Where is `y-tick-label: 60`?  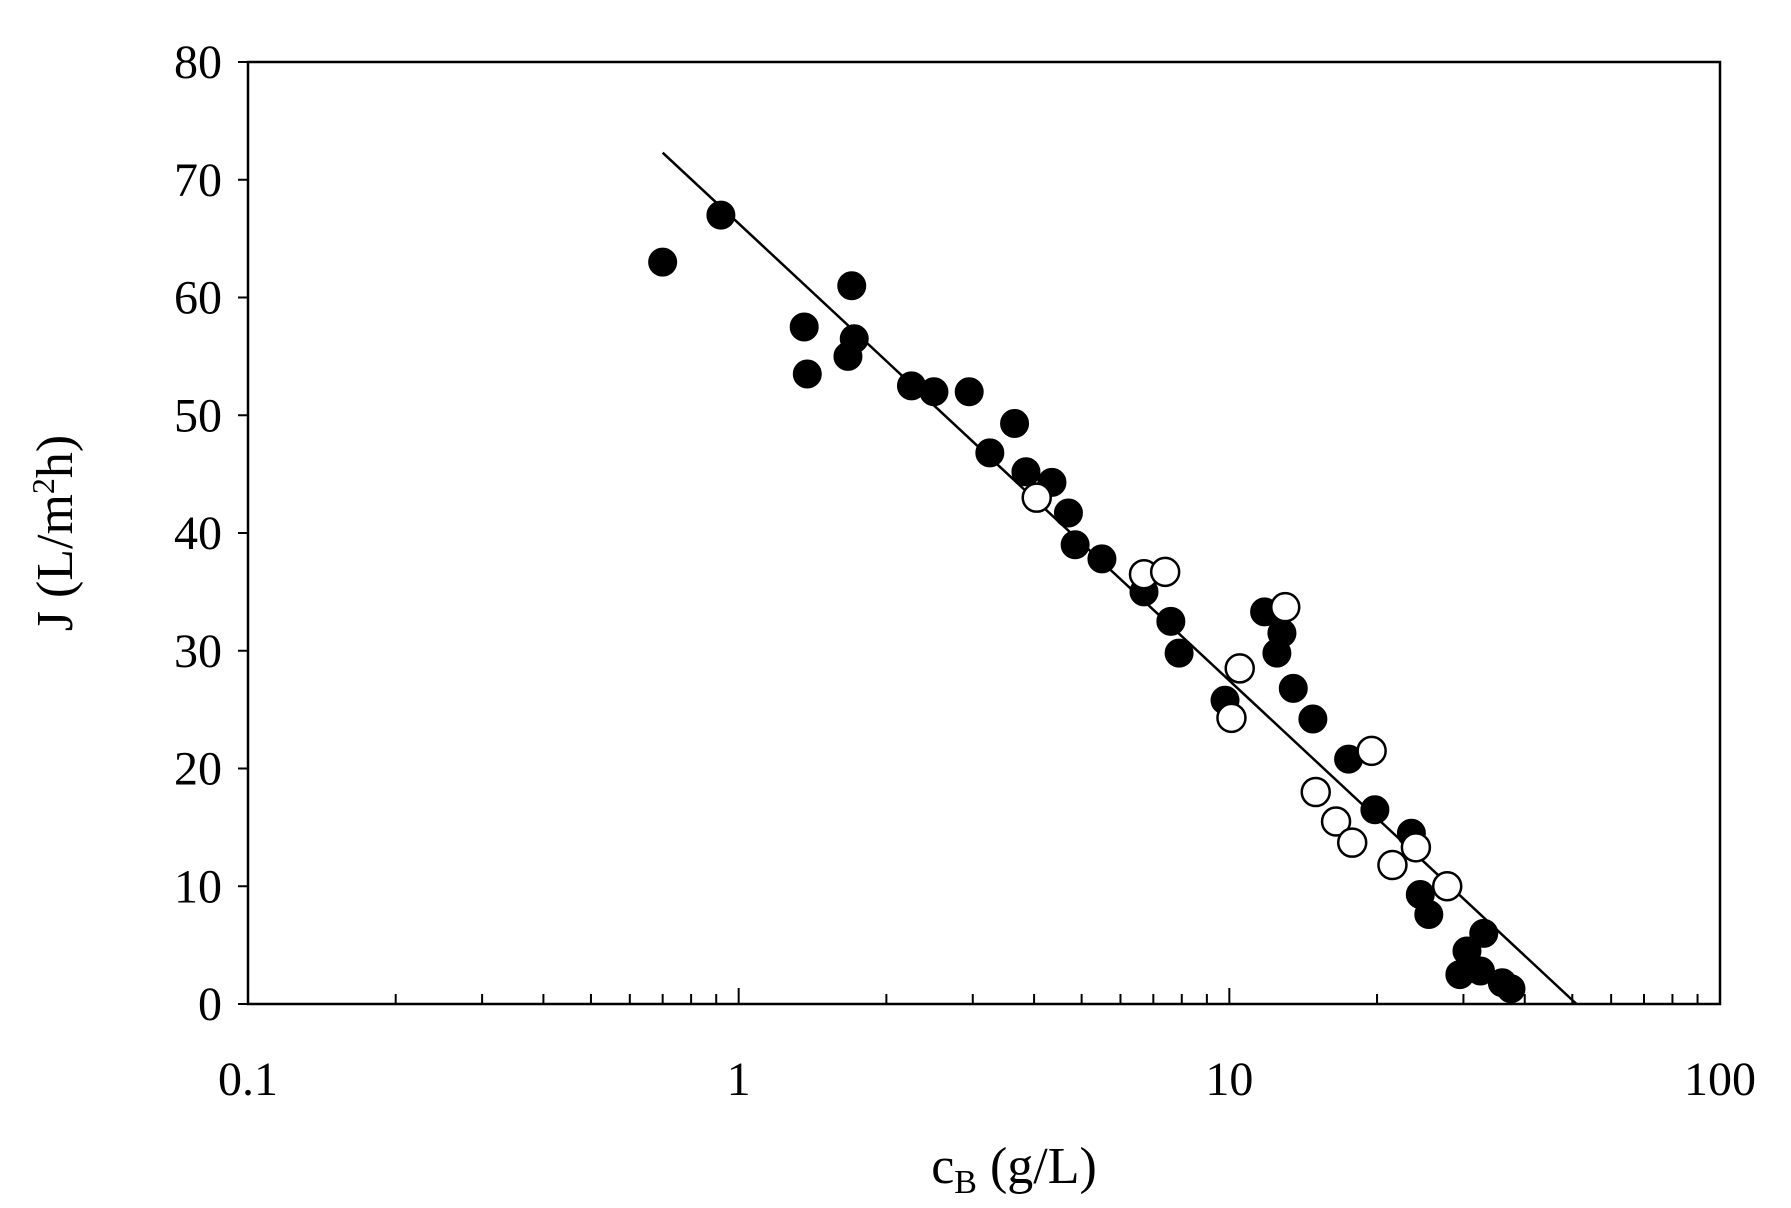 y-tick-label: 60 is located at coordinates (198, 298).